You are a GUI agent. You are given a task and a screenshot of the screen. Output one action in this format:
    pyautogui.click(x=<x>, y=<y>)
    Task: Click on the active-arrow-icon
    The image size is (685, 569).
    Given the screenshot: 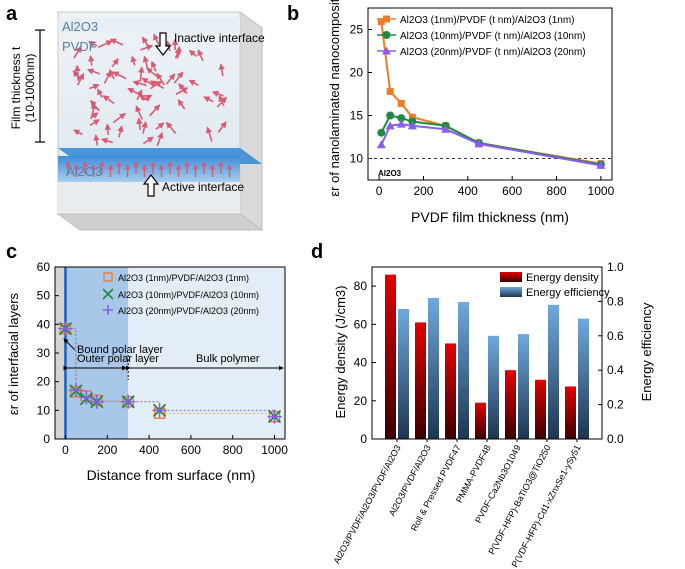 What is the action you would take?
    pyautogui.click(x=151, y=185)
    